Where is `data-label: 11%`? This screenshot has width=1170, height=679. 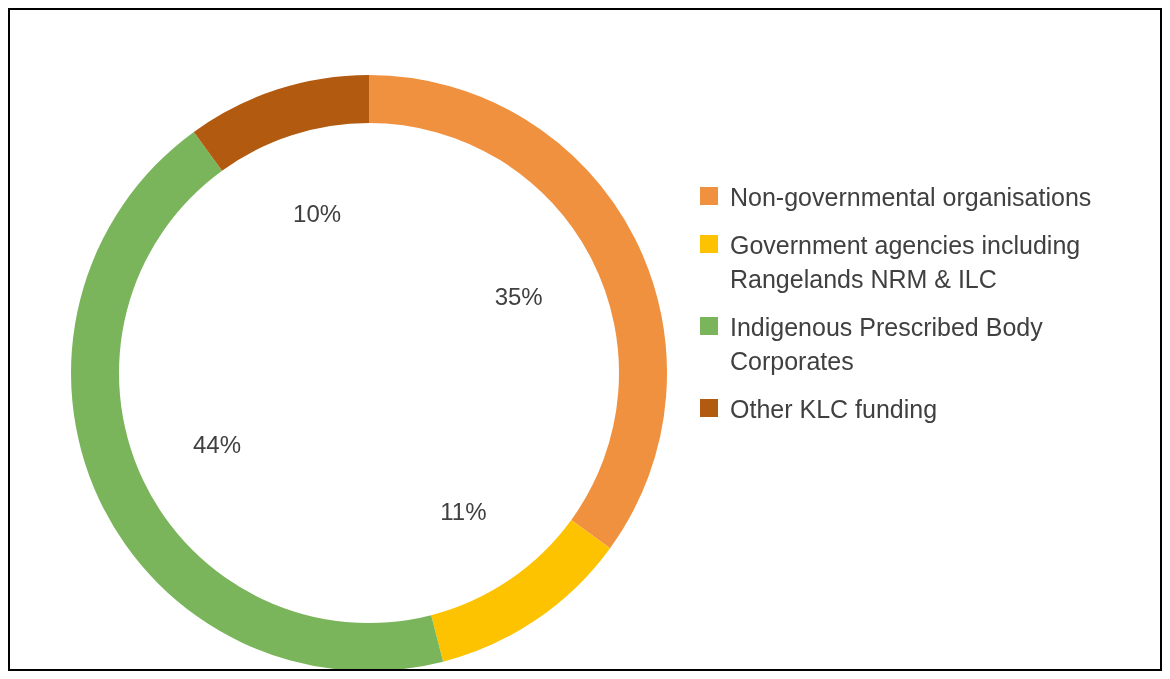 data-label: 11% is located at coordinates (463, 512).